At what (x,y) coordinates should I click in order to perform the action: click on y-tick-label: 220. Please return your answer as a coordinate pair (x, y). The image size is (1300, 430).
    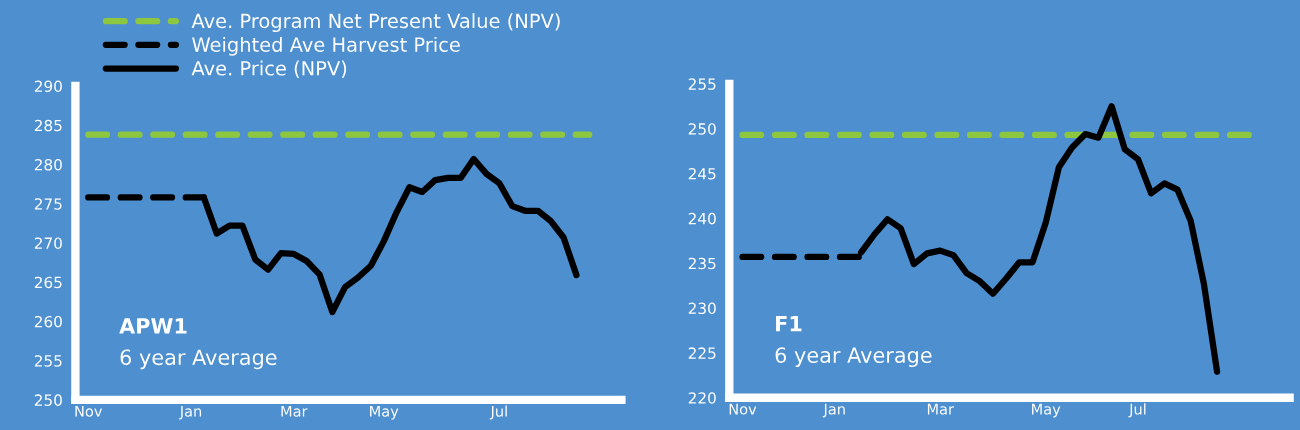
    Looking at the image, I should click on (702, 398).